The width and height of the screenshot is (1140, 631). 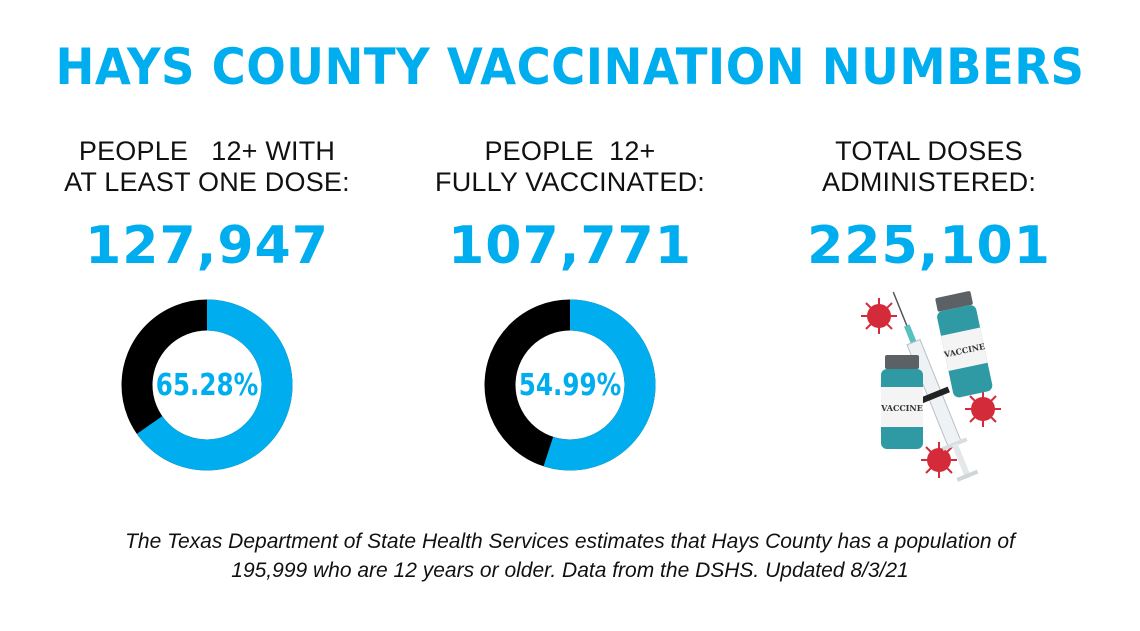 I want to click on donut-percent-label: 54.99%, so click(x=570, y=385).